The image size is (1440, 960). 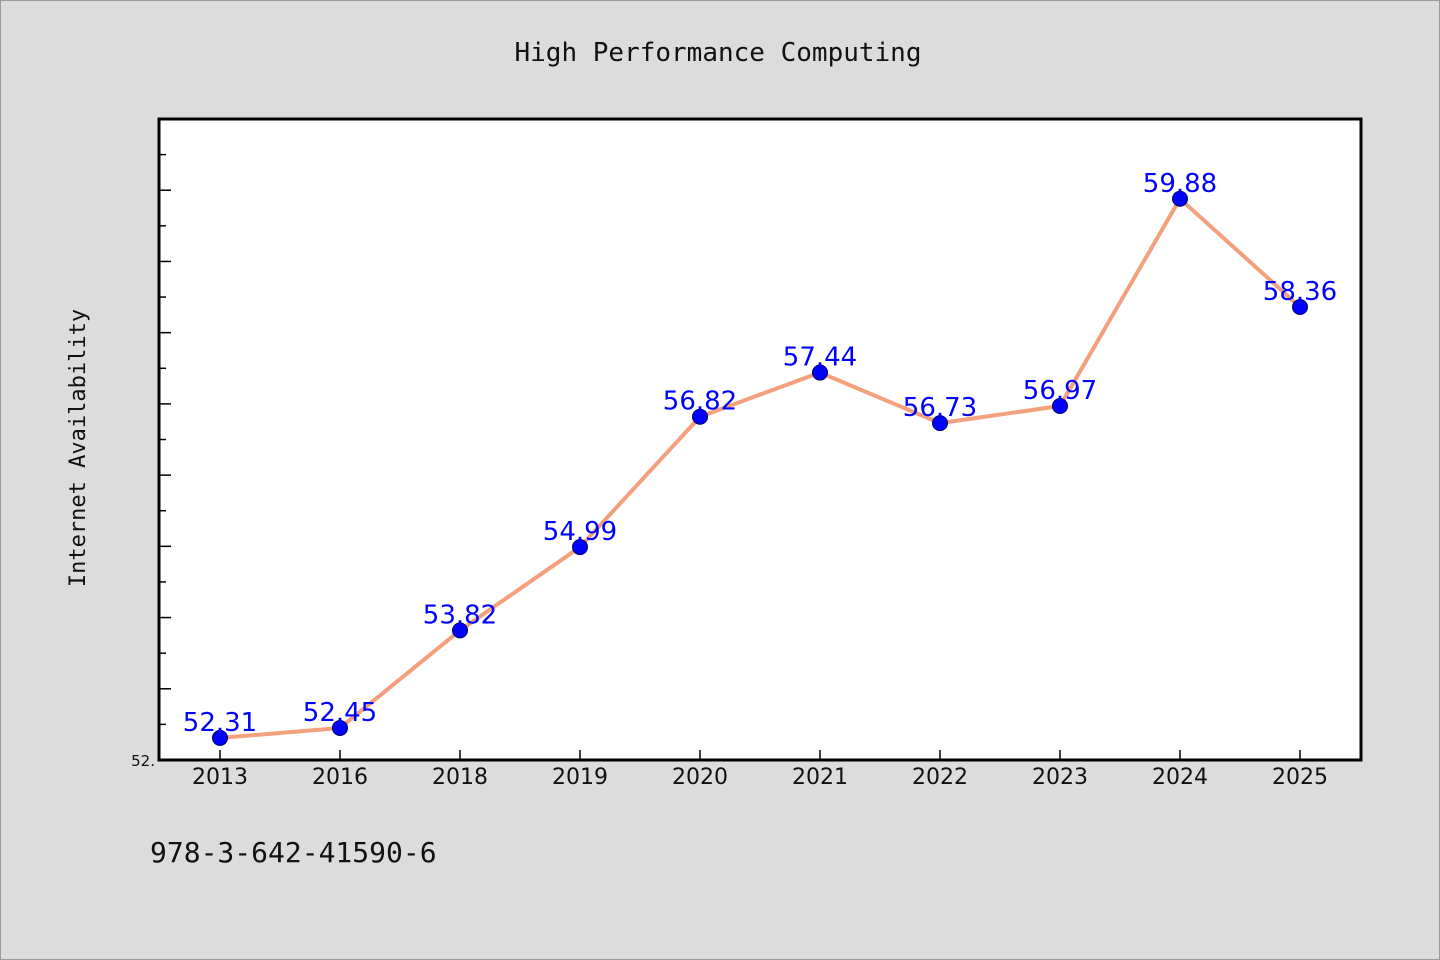 What do you see at coordinates (1180, 777) in the screenshot?
I see `x-tick-label: 2024` at bounding box center [1180, 777].